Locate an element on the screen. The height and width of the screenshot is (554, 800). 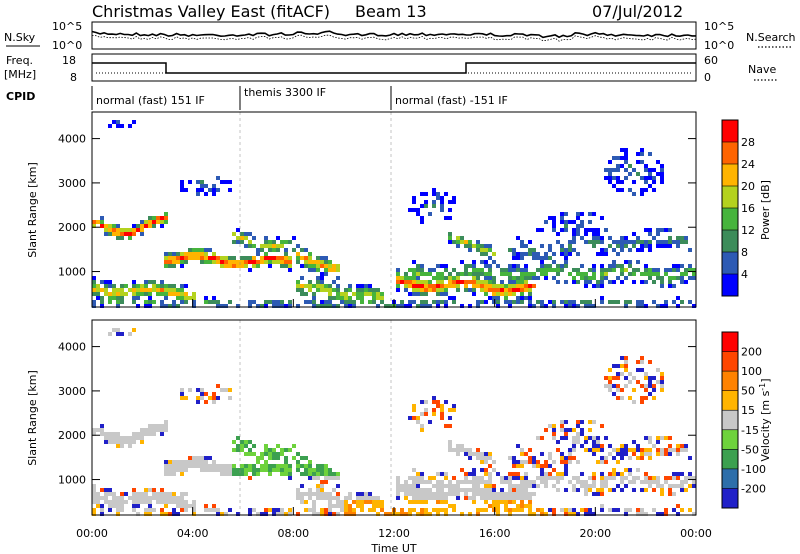
colorbar-tick-label: 100 is located at coordinates (751, 371).